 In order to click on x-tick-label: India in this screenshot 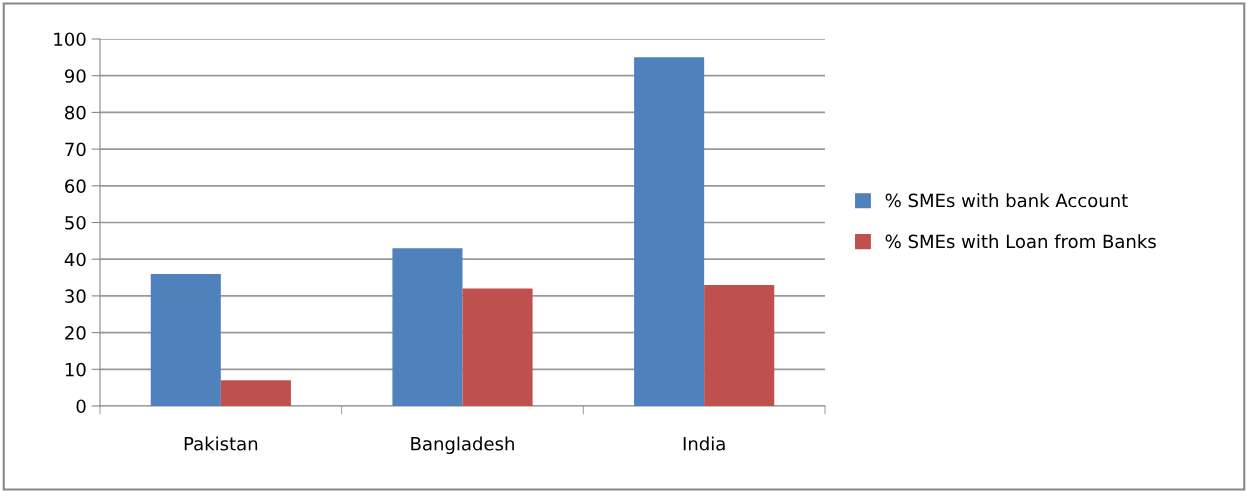, I will do `click(704, 443)`.